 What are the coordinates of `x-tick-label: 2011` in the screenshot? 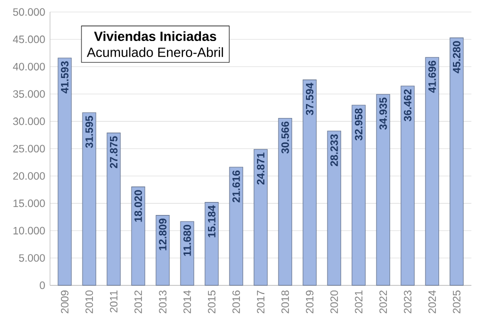 It's located at (114, 301).